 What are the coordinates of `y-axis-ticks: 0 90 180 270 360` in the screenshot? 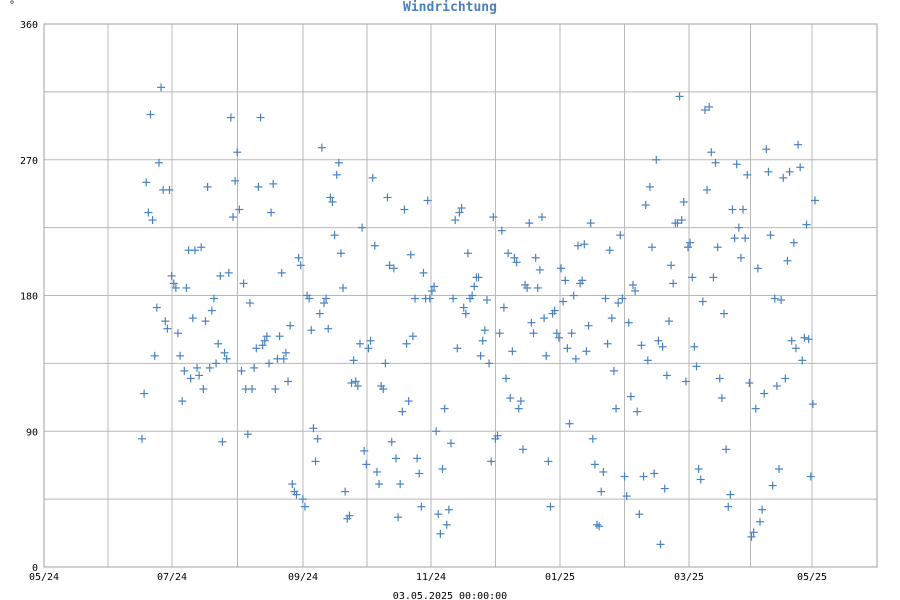 It's located at (29, 297).